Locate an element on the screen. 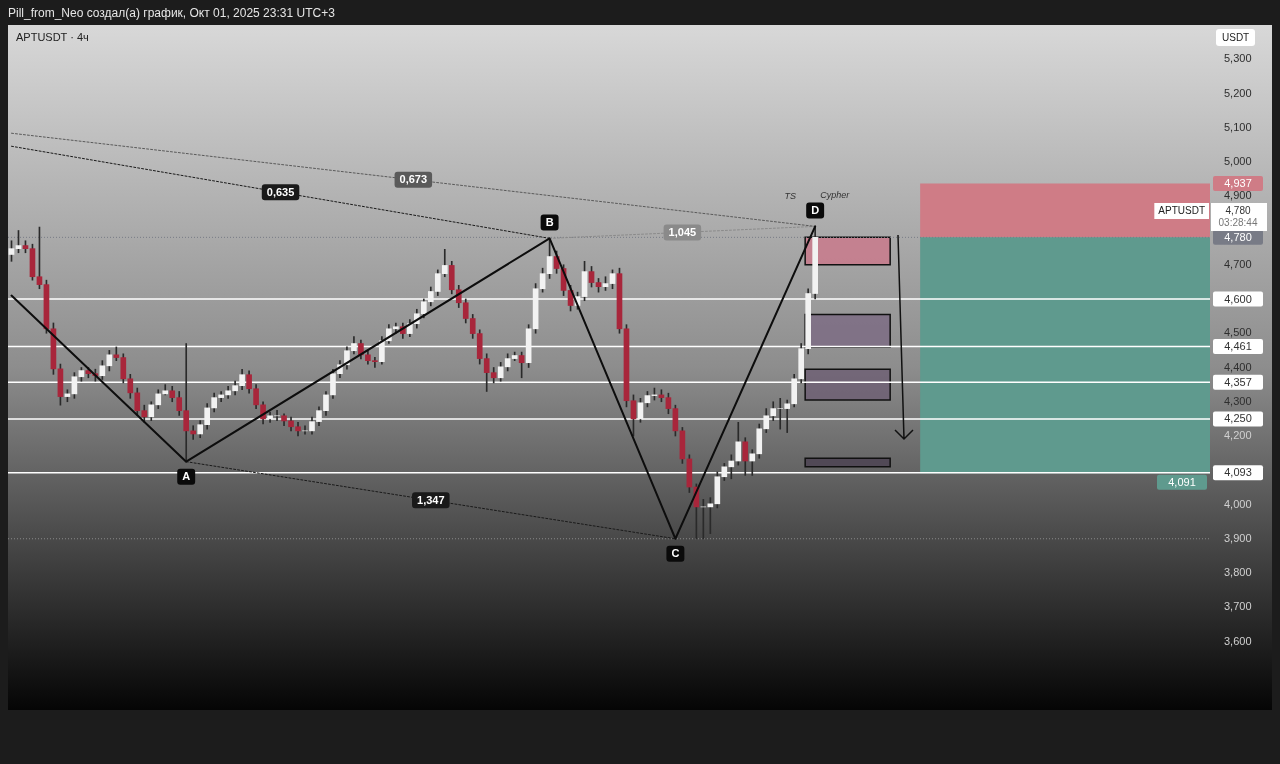 Image resolution: width=1280 pixels, height=764 pixels. series-label: 1,347 is located at coordinates (431, 499).